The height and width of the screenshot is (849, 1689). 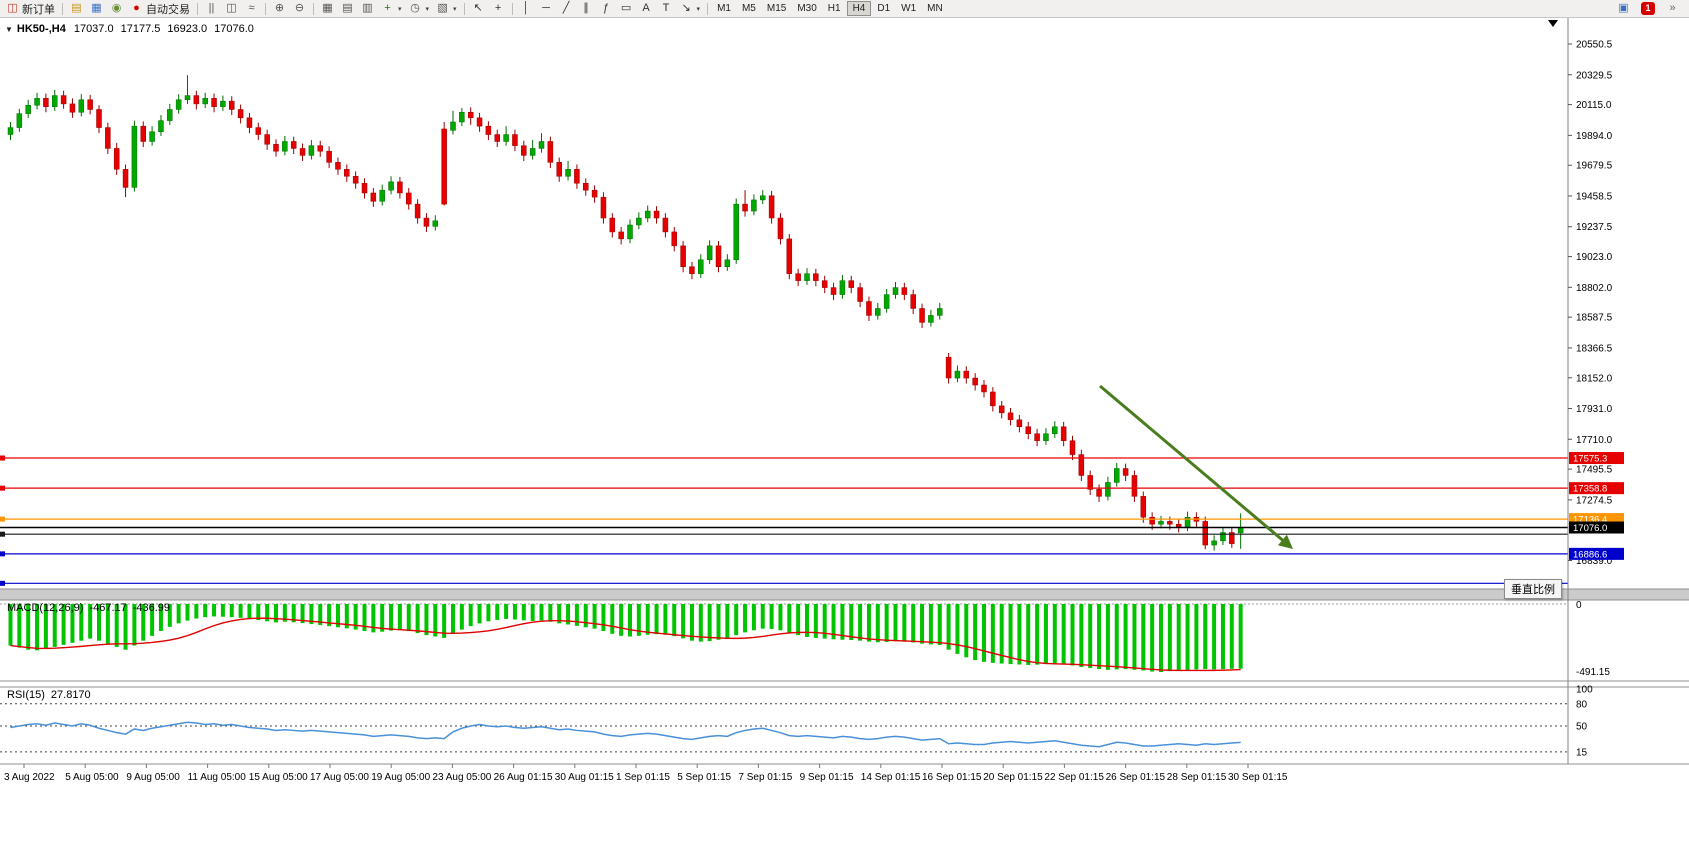 I want to click on zoom-out-icon: ⊖, so click(x=299, y=9).